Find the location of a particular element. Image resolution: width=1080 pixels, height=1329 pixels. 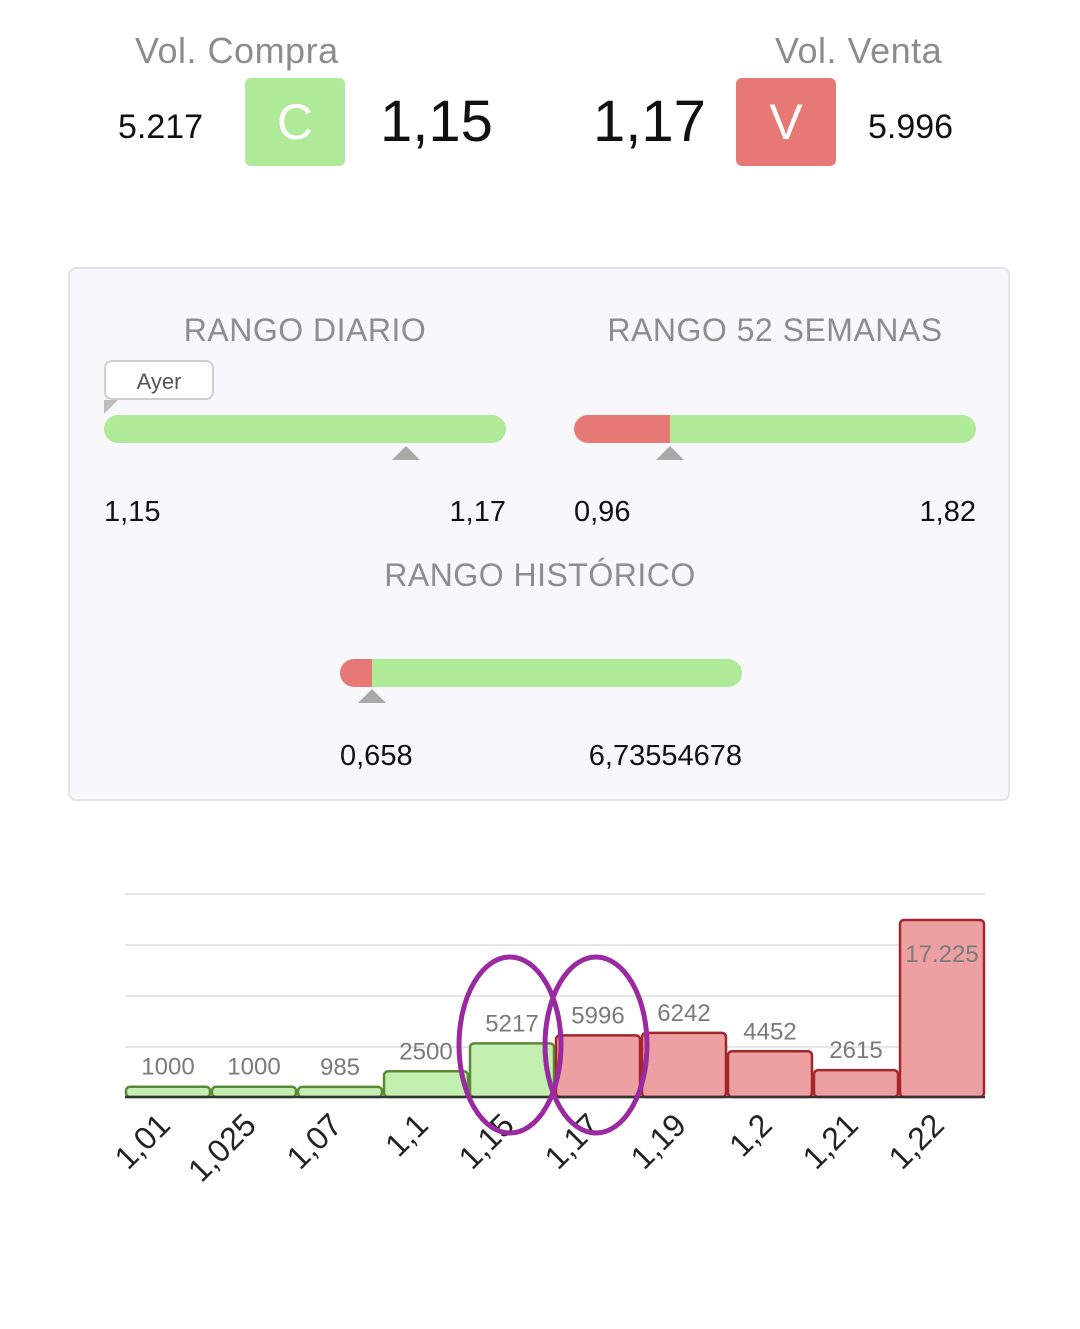

sell-button: V is located at coordinates (786, 122).